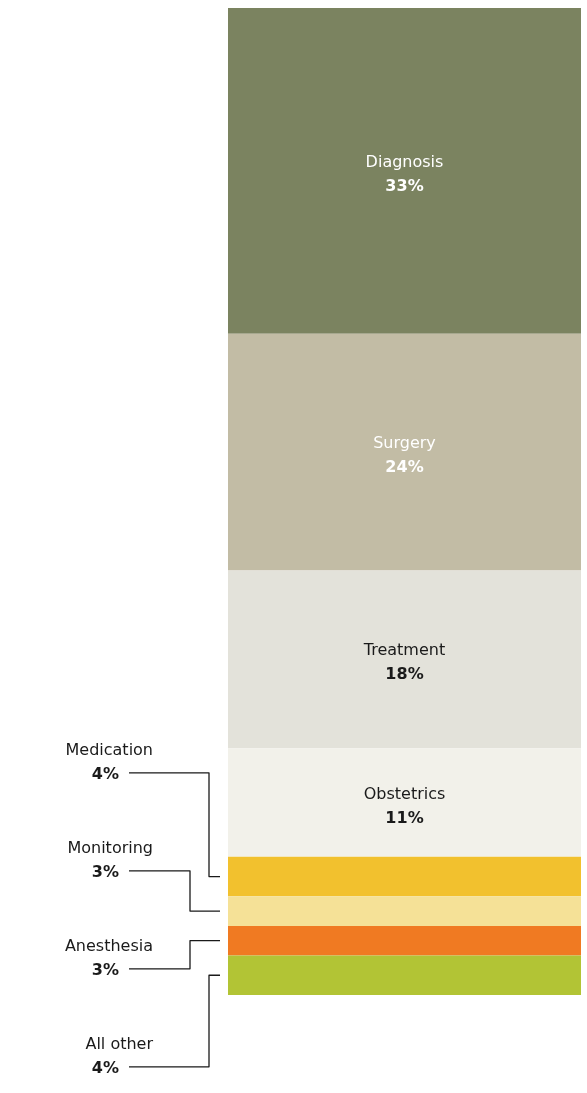  I want to click on series-label: Diagnosis, so click(404, 161).